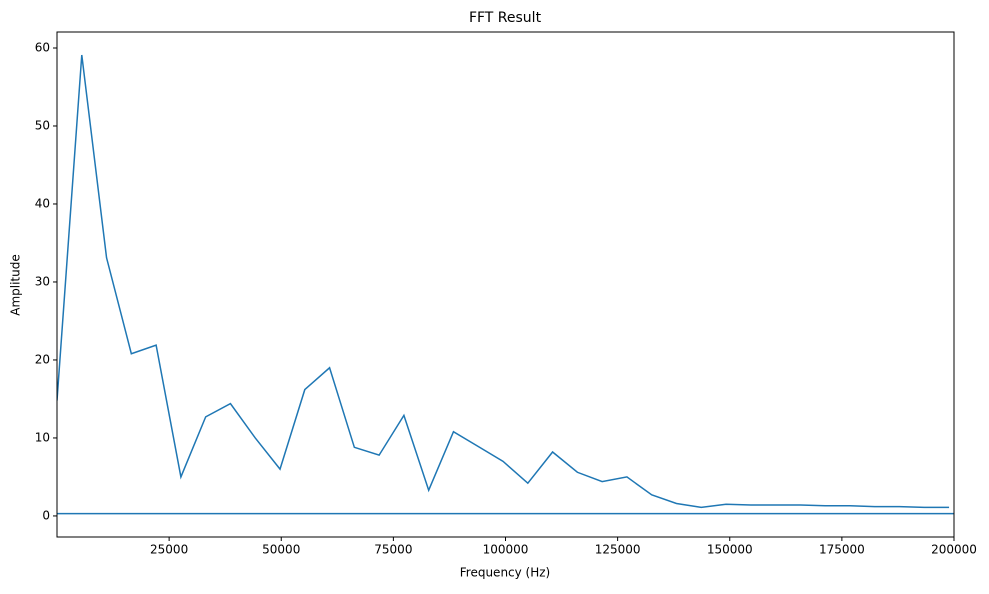  I want to click on y-axis-label: Amplitude, so click(16, 285).